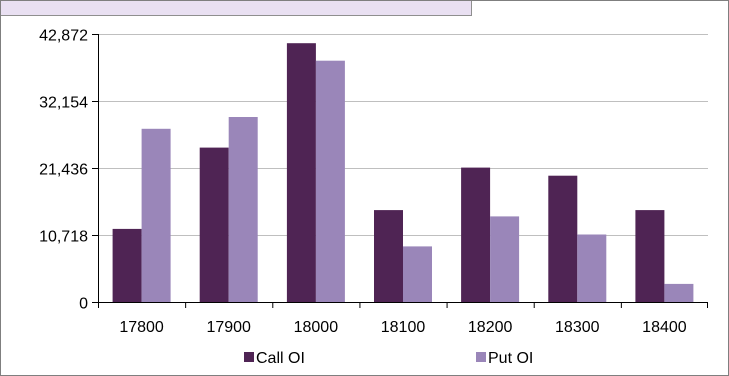 The height and width of the screenshot is (376, 729). I want to click on y-tick-label: 32,154, so click(63, 103).